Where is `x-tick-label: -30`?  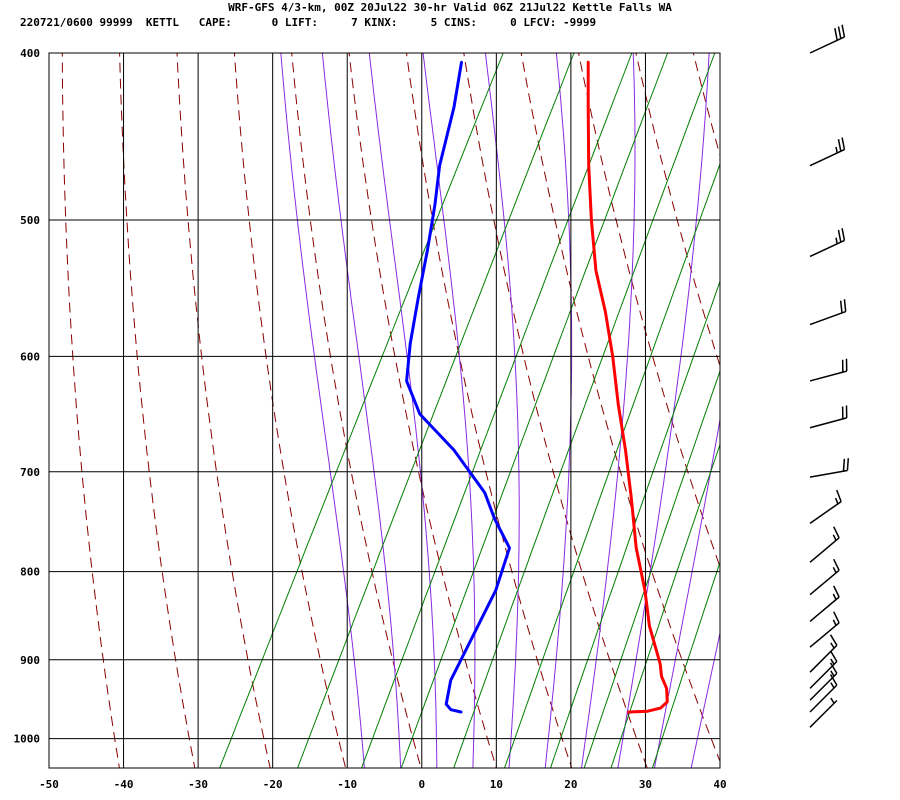
x-tick-label: -30 is located at coordinates (198, 784).